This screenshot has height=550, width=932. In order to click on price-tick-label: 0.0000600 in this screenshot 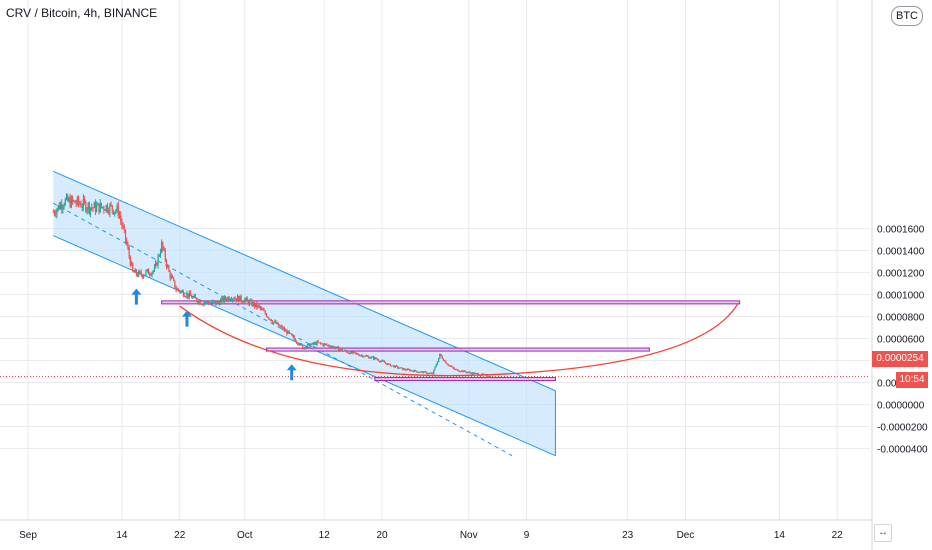, I will do `click(901, 340)`.